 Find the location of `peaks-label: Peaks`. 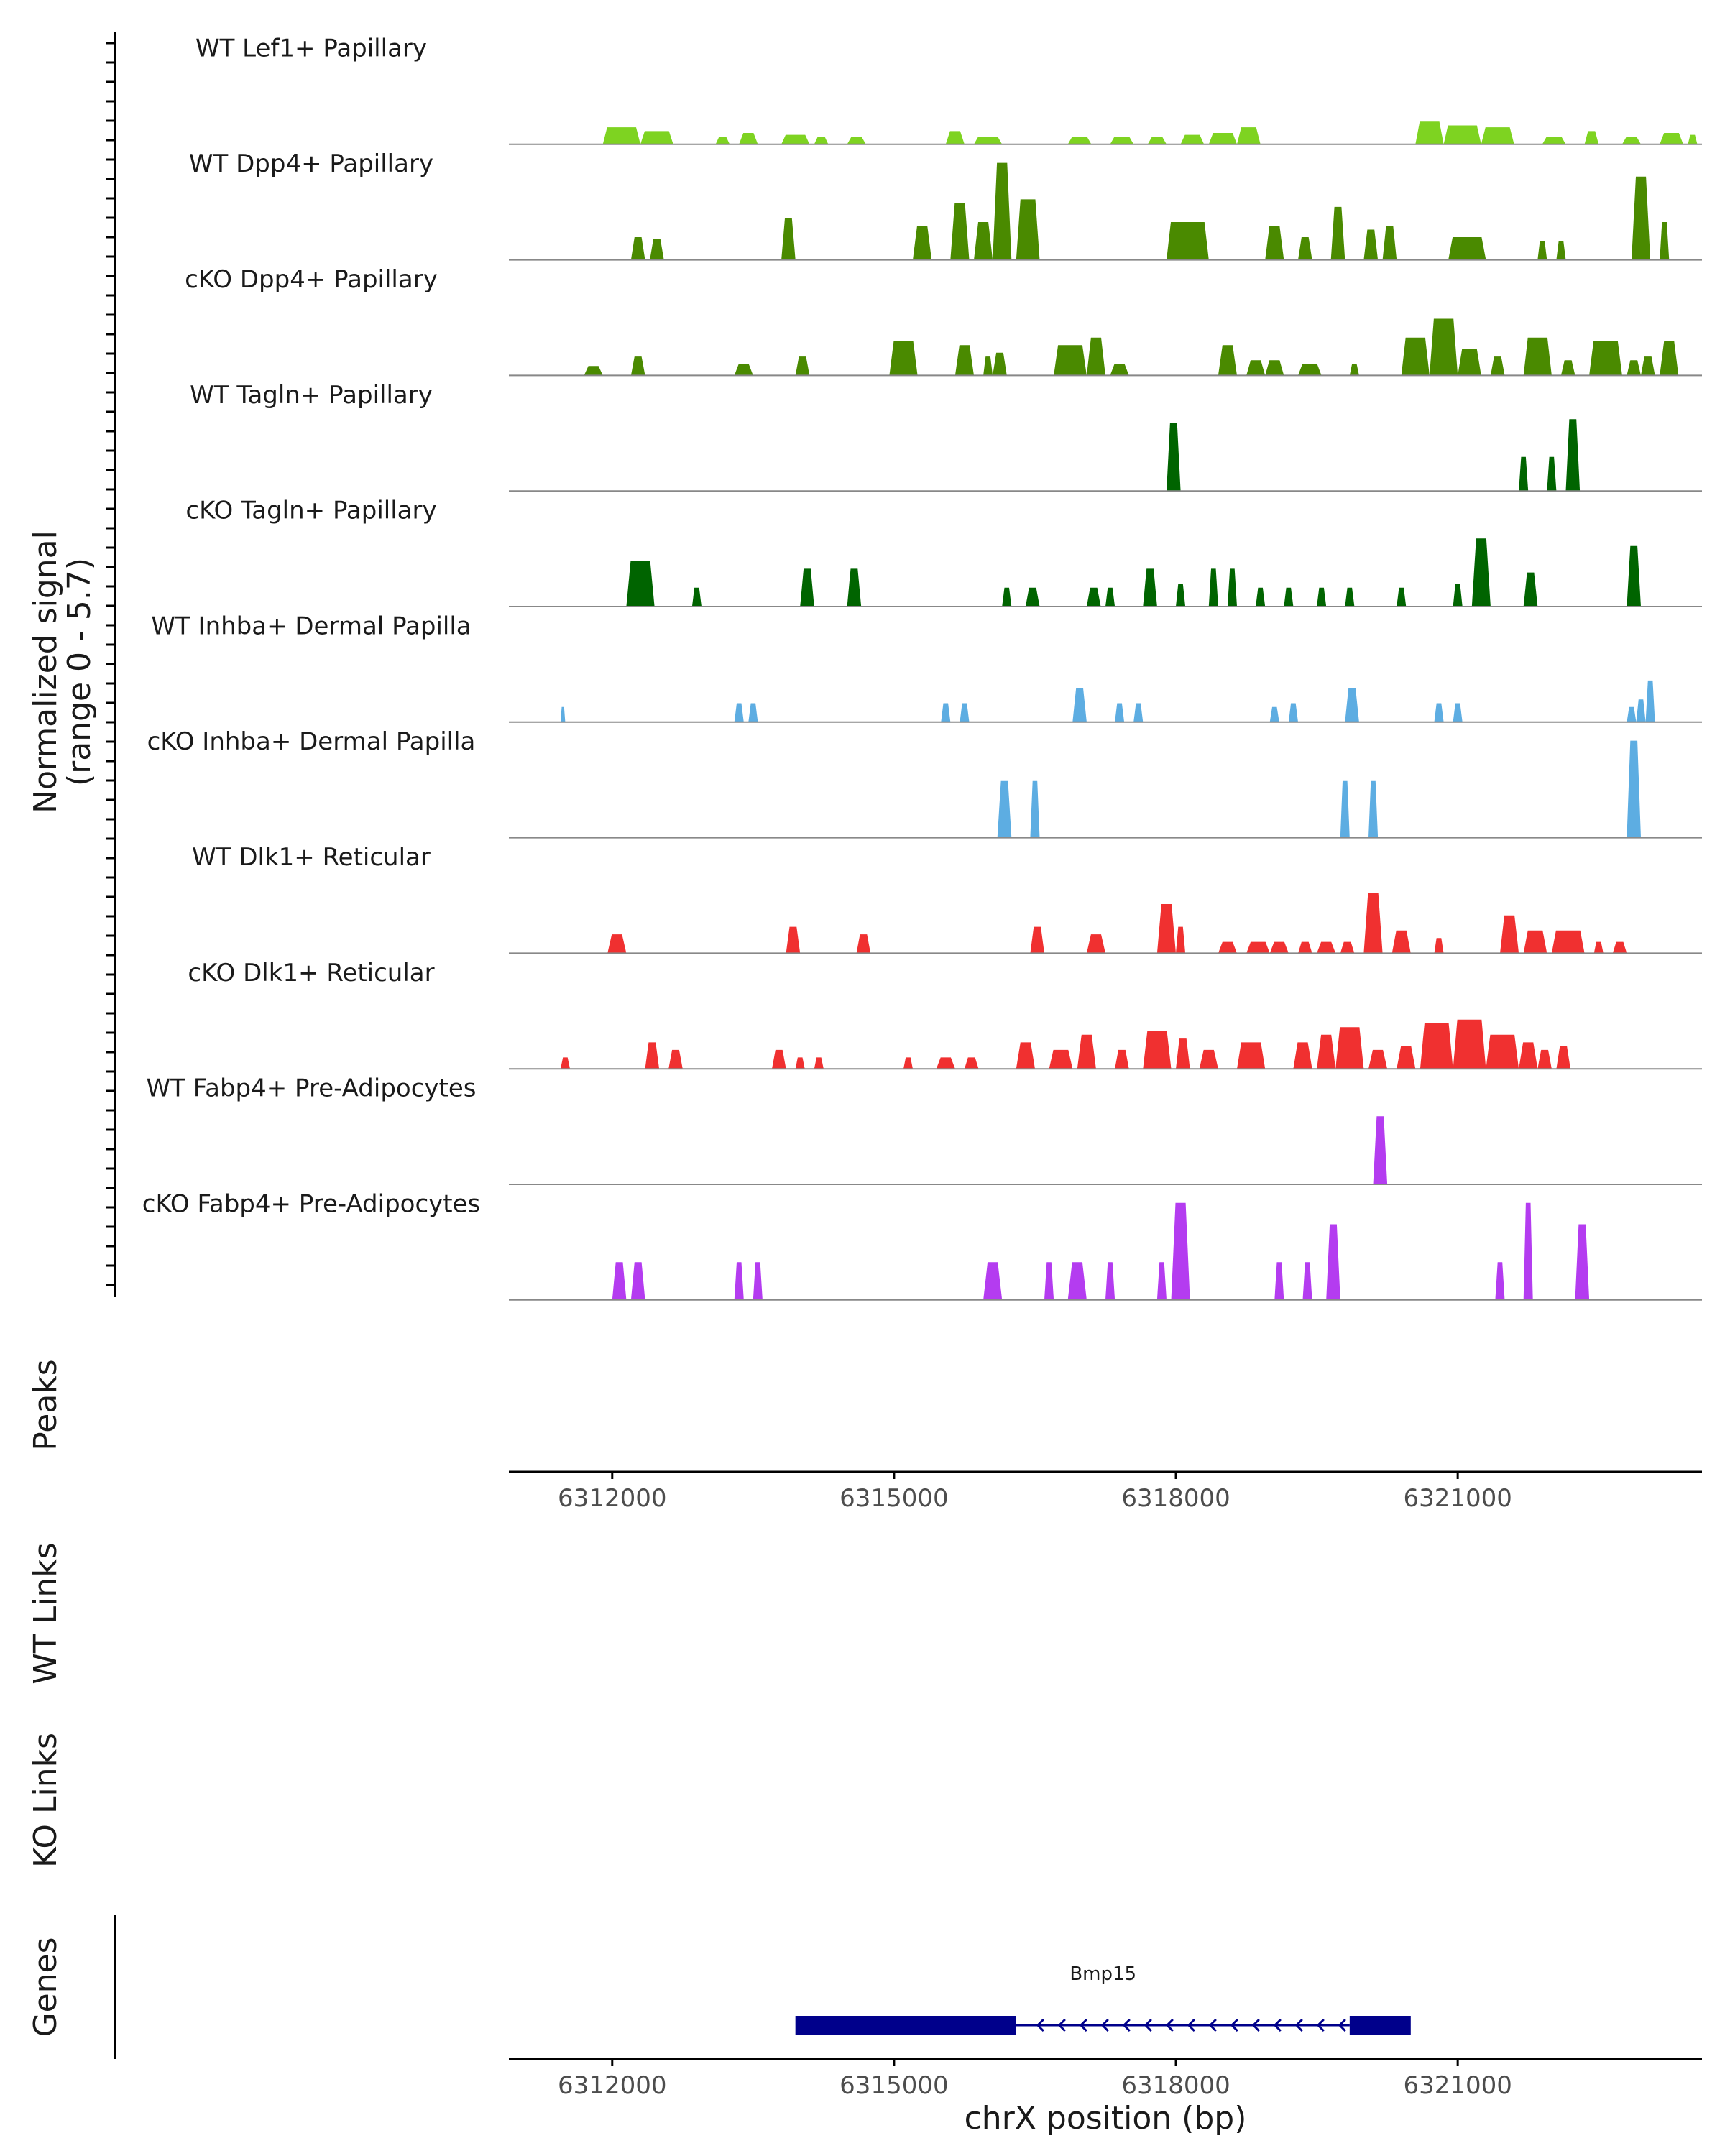

peaks-label: Peaks is located at coordinates (45, 1404).